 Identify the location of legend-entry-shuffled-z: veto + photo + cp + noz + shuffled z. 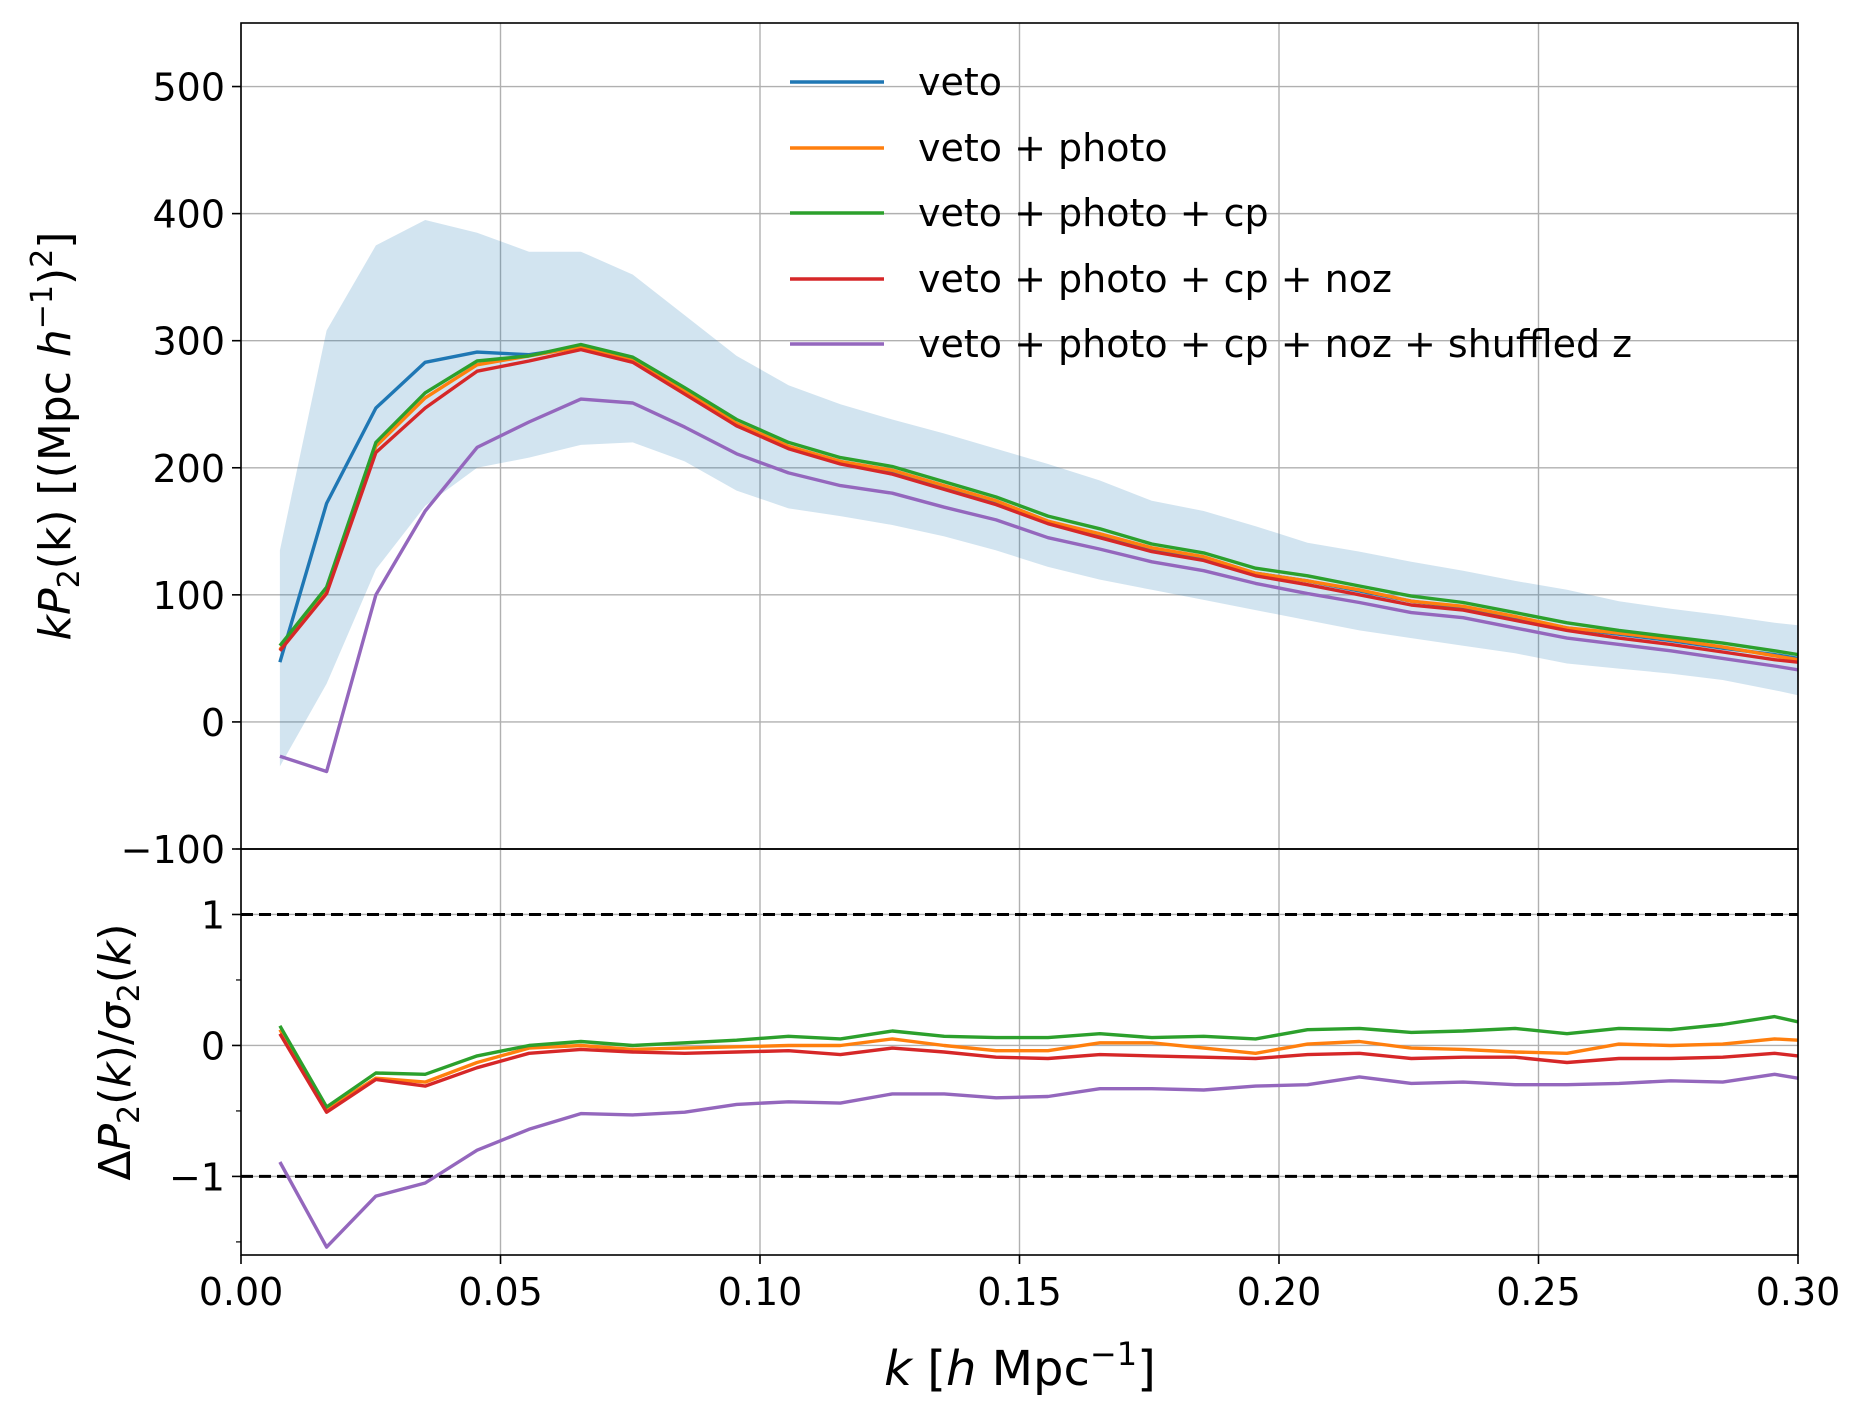
(1211, 344).